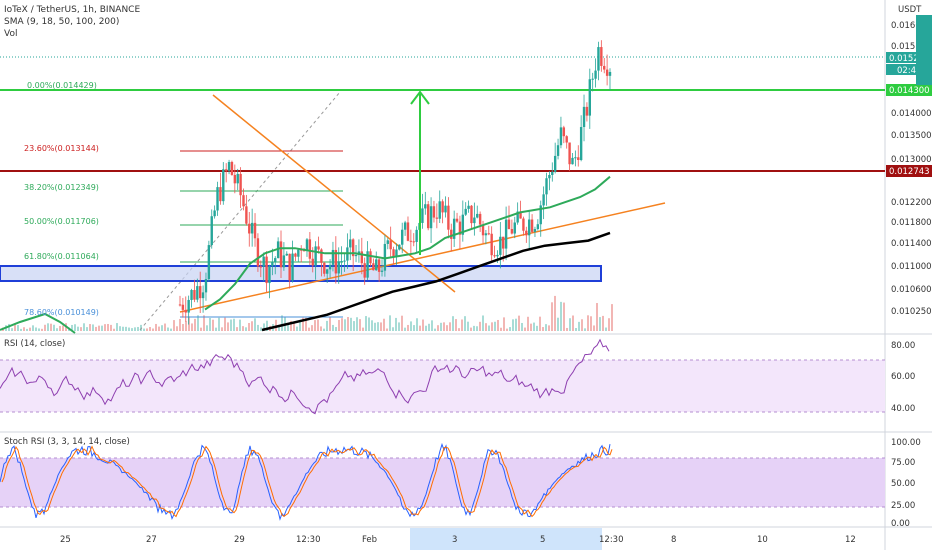  What do you see at coordinates (10, 34) in the screenshot?
I see `vol-legend: Vol` at bounding box center [10, 34].